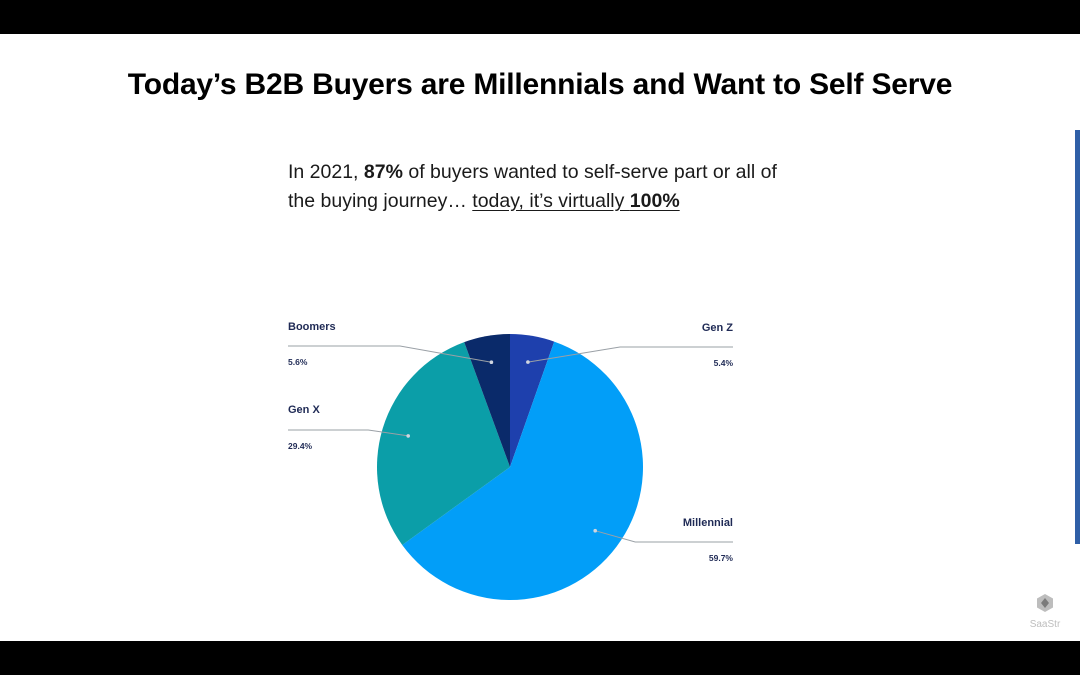  Describe the element at coordinates (443, 443) in the screenshot. I see `pie-slice-gen-x` at that location.